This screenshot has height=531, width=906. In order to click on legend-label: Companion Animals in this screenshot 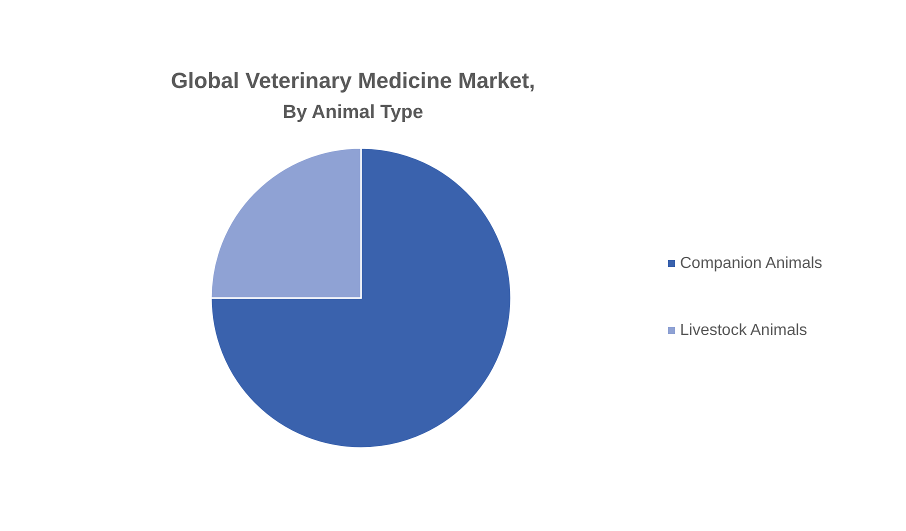, I will do `click(751, 263)`.